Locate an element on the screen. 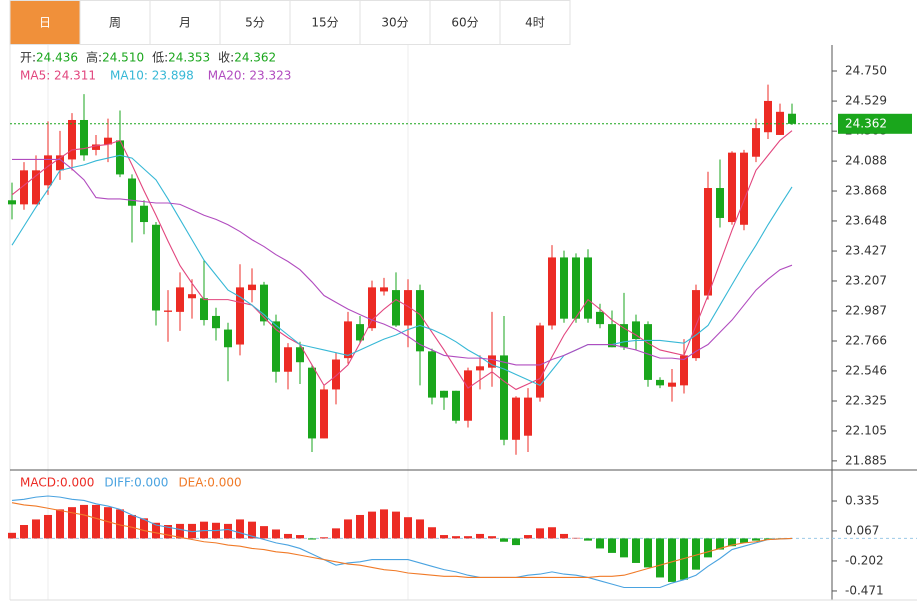 The width and height of the screenshot is (917, 604). tab-label: 60分 is located at coordinates (464, 23).